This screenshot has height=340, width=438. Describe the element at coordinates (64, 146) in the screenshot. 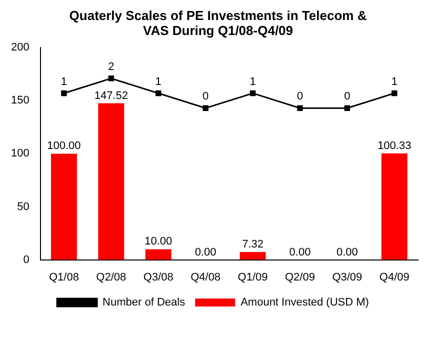

I see `data-label: 100.00` at that location.